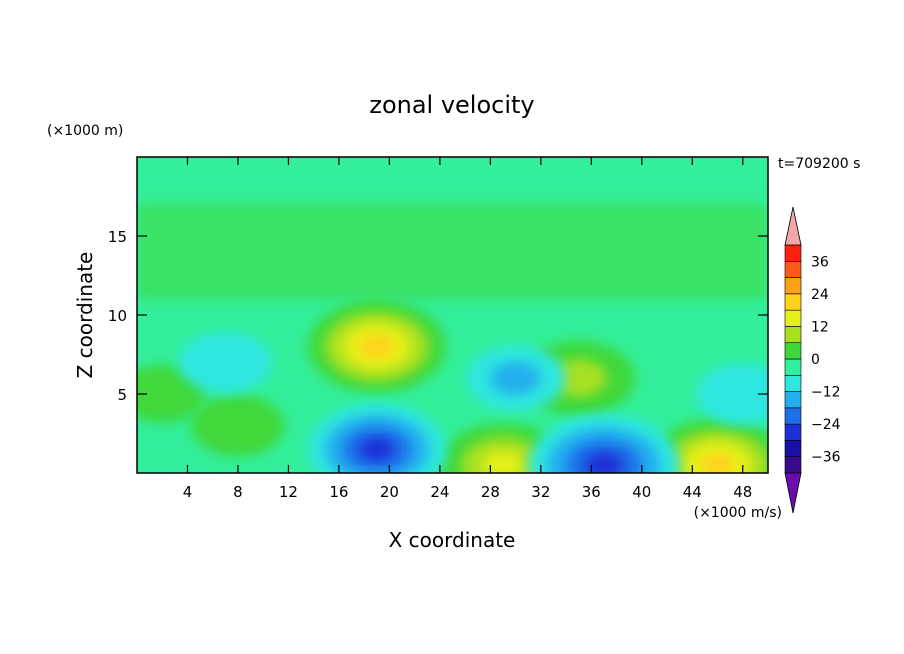 The image size is (904, 654). Describe the element at coordinates (692, 492) in the screenshot. I see `x-tick-label: 44` at that location.